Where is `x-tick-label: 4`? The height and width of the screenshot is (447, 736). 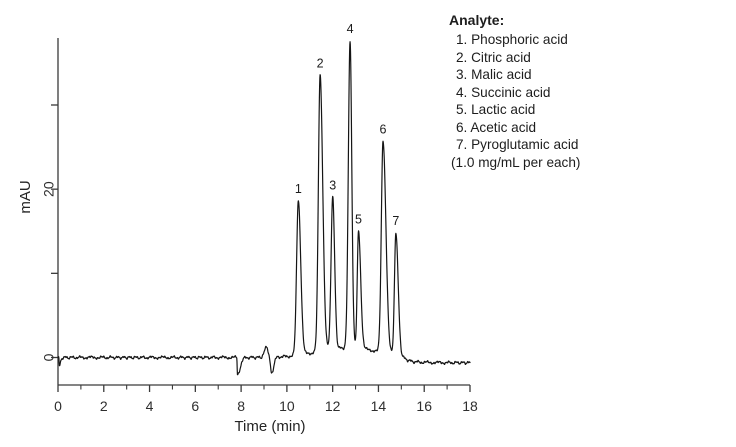
x-tick-label: 4 is located at coordinates (150, 406).